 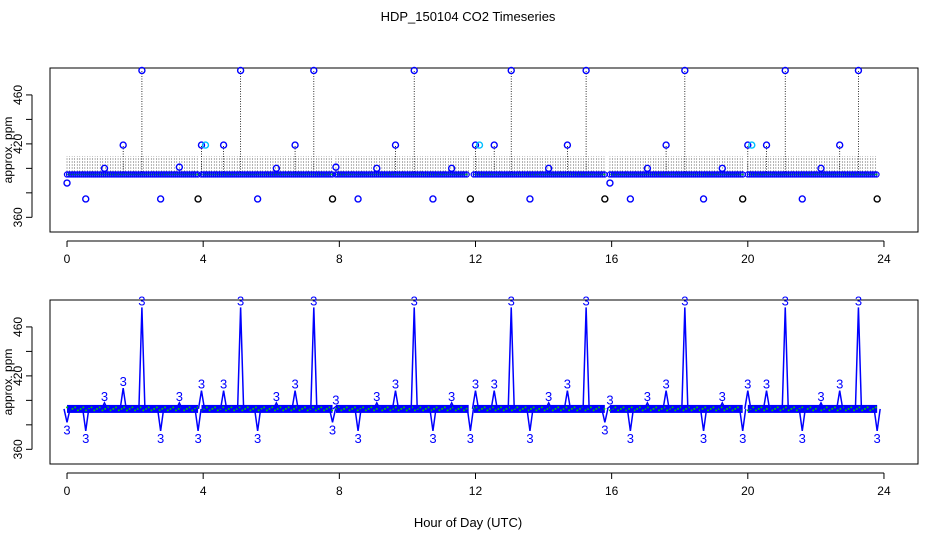 I want to click on y-tick-label: 460, so click(x=18, y=327).